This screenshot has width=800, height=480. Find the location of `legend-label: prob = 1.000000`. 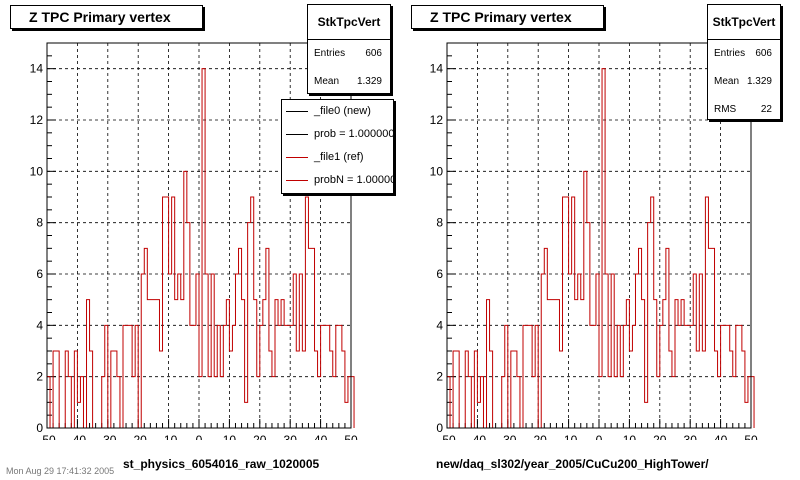

legend-label: prob = 1.000000 is located at coordinates (354, 134).